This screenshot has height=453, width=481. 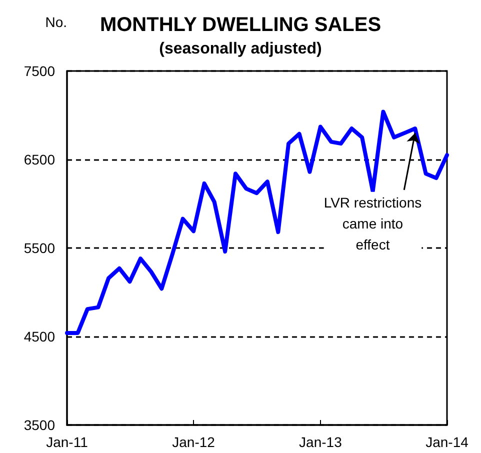 What do you see at coordinates (240, 49) in the screenshot?
I see `chart-subtitle: (seasonally adjusted)` at bounding box center [240, 49].